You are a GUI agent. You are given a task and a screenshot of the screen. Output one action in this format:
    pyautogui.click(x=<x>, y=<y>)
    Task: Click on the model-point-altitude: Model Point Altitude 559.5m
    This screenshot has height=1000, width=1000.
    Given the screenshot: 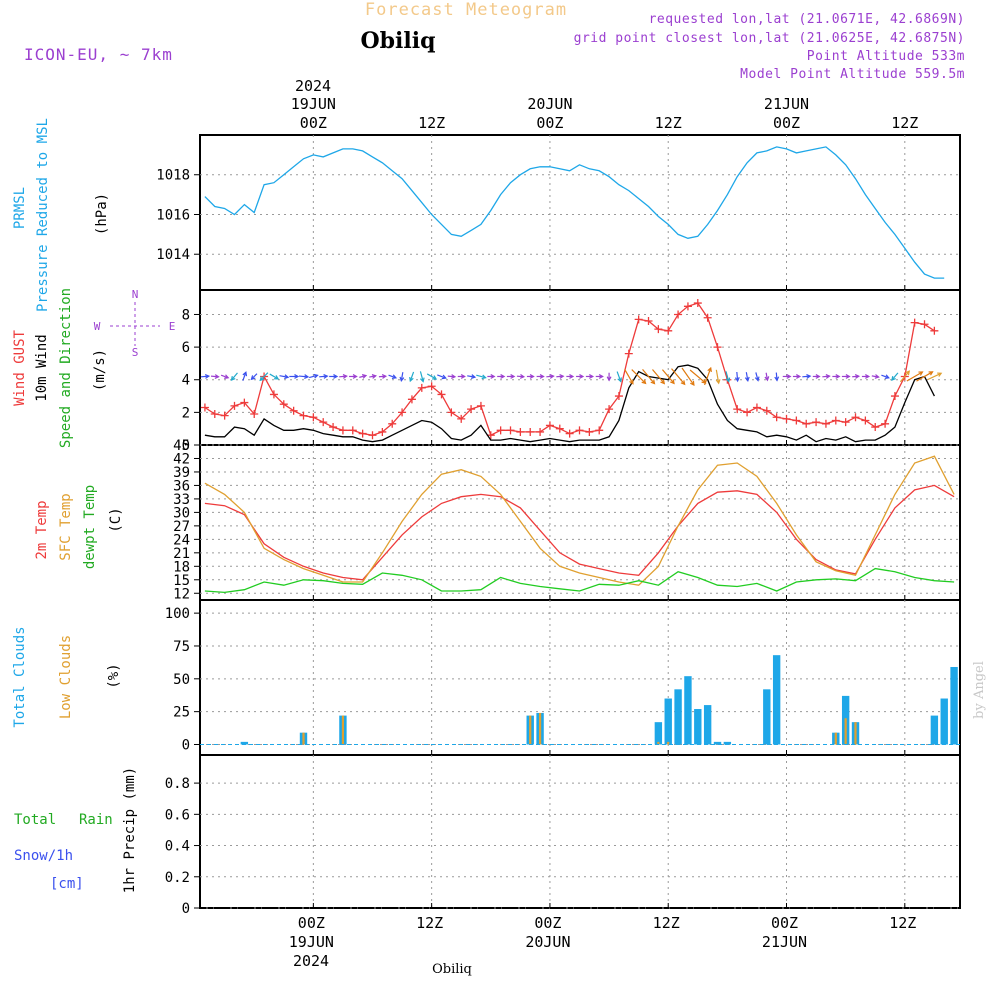 What is the action you would take?
    pyautogui.click(x=852, y=74)
    